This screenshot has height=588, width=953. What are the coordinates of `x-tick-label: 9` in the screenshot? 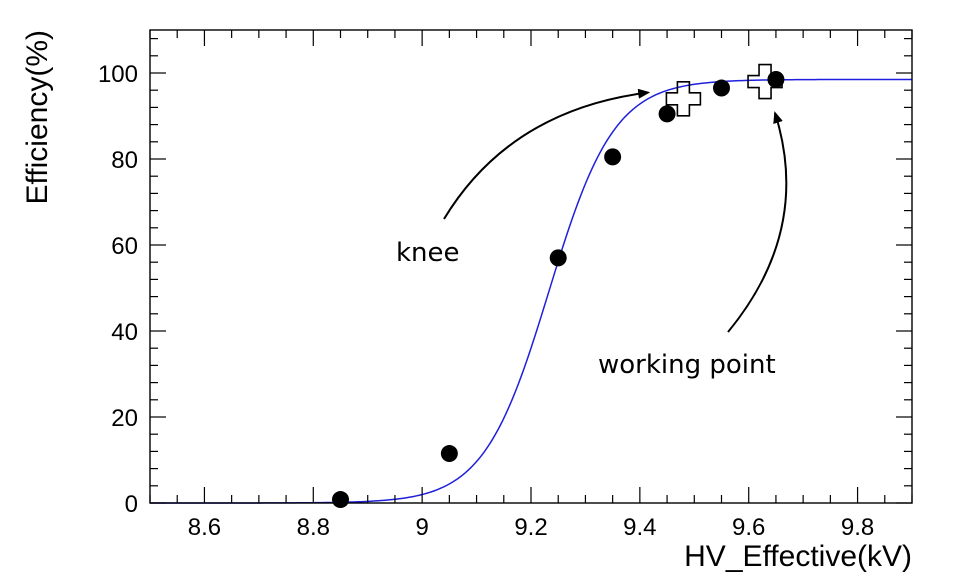 It's located at (421, 527).